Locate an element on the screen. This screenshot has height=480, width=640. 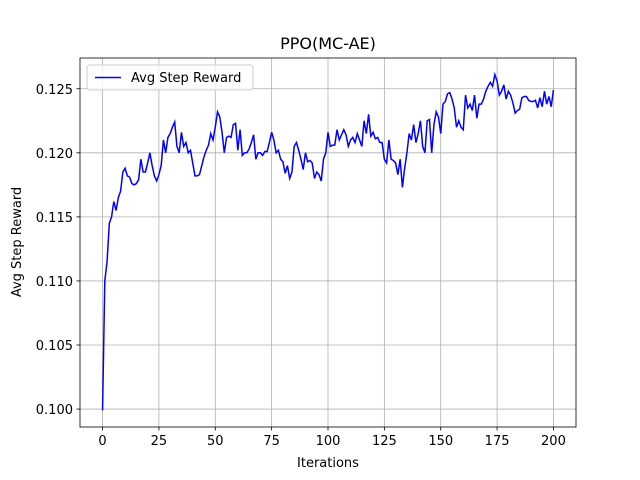
legend-box is located at coordinates (170, 77).